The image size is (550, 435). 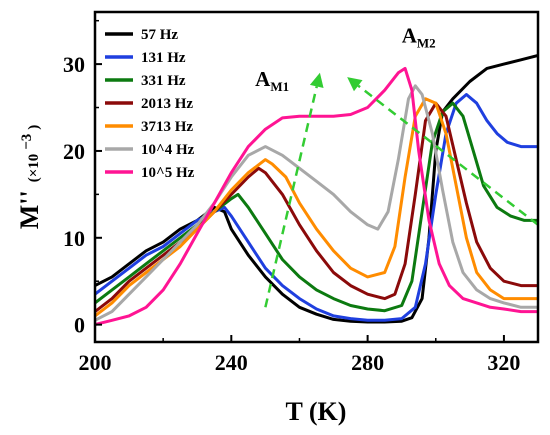 What do you see at coordinates (79, 325) in the screenshot?
I see `y-tick-label-0: 0` at bounding box center [79, 325].